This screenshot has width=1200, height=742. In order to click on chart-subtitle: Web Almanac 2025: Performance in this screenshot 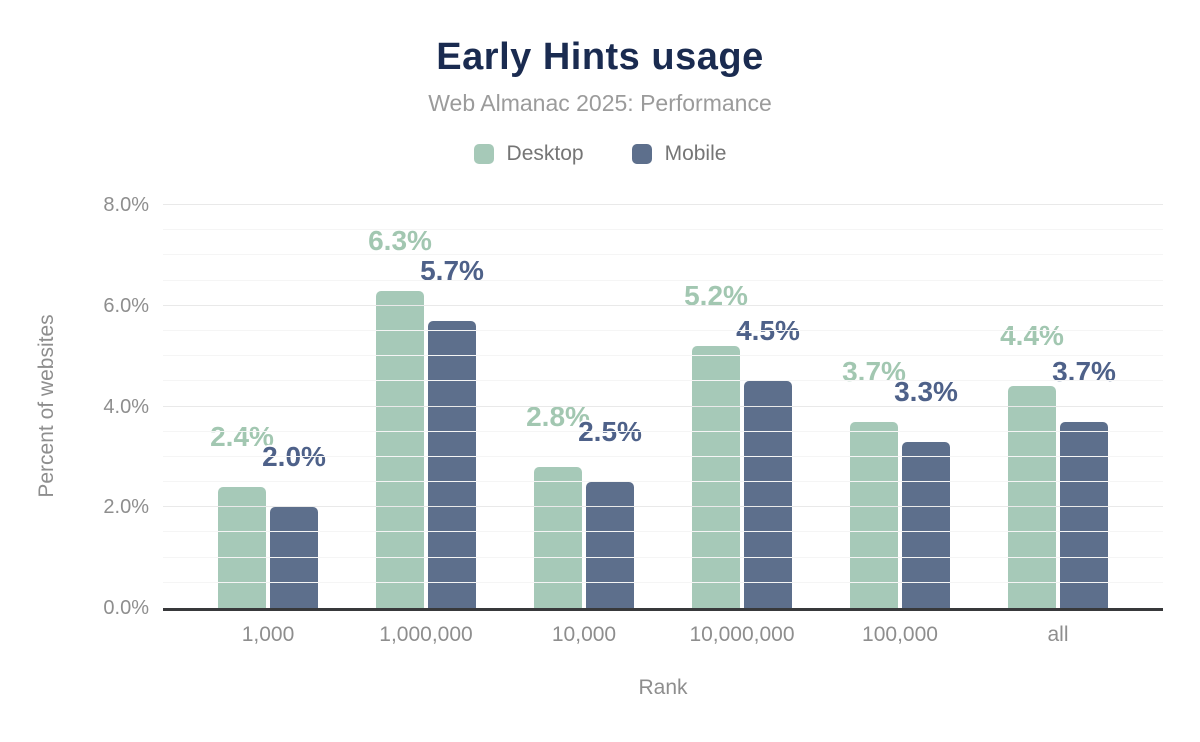, I will do `click(600, 103)`.